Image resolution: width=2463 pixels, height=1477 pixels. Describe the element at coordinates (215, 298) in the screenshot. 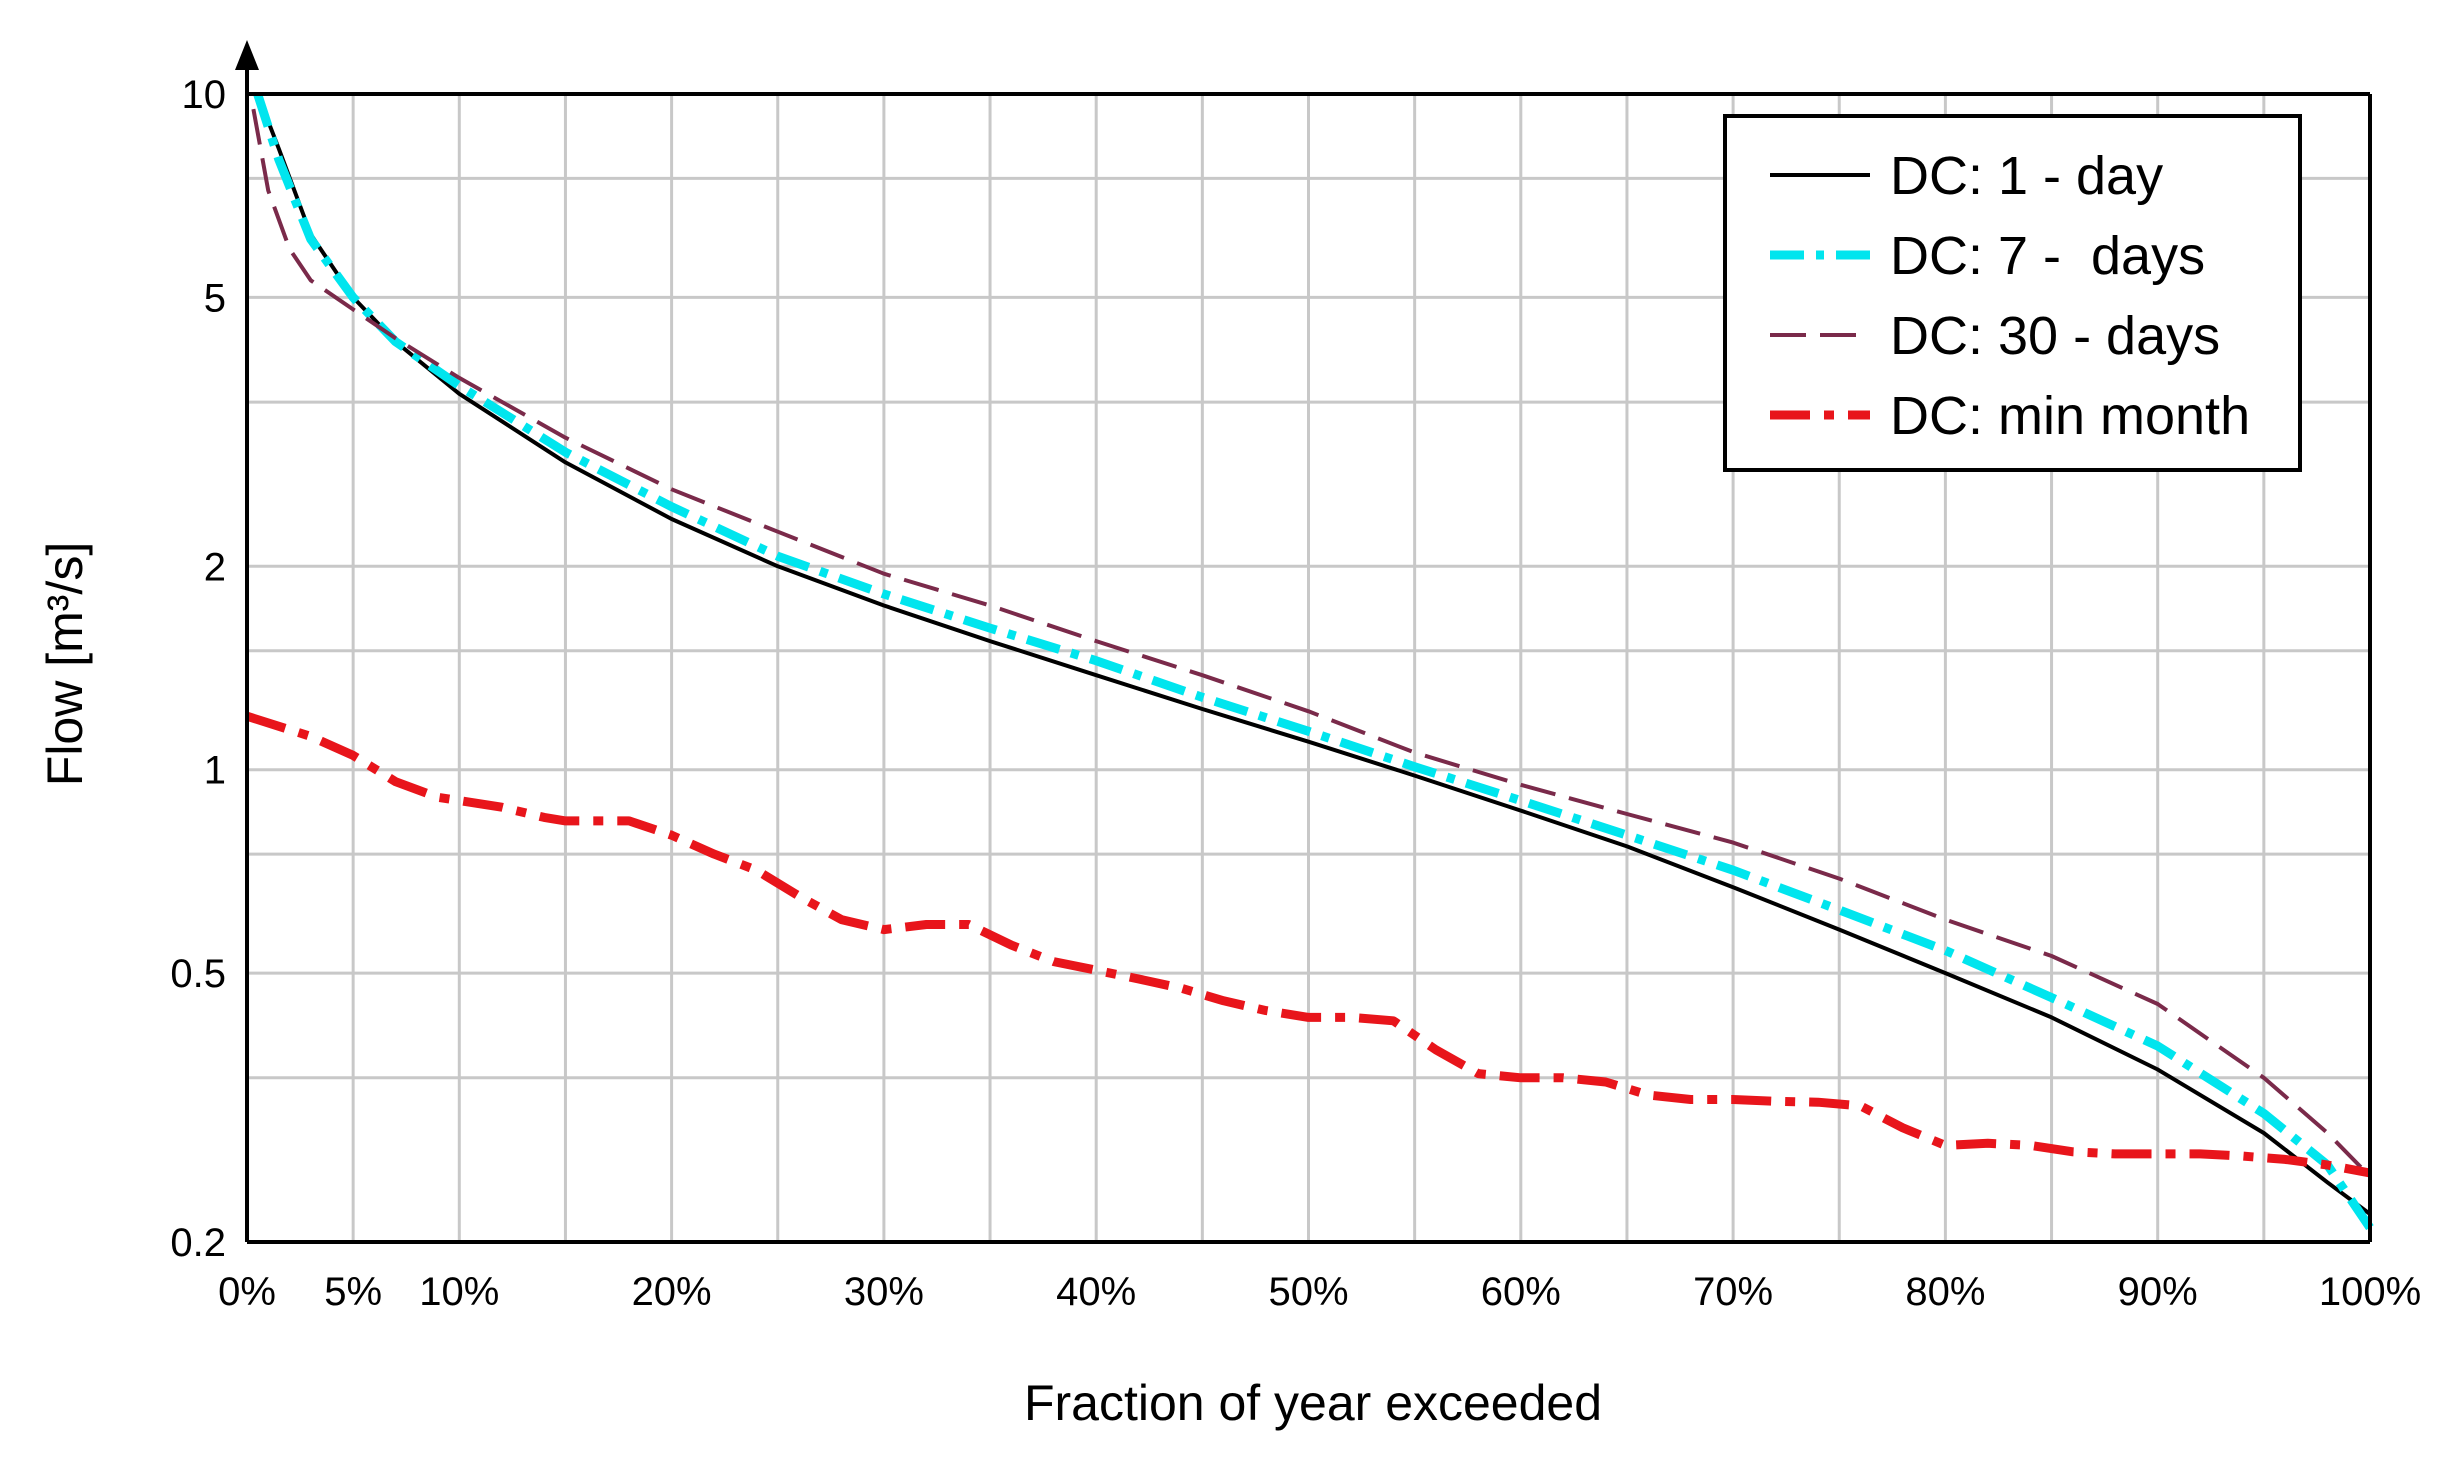

I see `y-tick-label: 5` at that location.